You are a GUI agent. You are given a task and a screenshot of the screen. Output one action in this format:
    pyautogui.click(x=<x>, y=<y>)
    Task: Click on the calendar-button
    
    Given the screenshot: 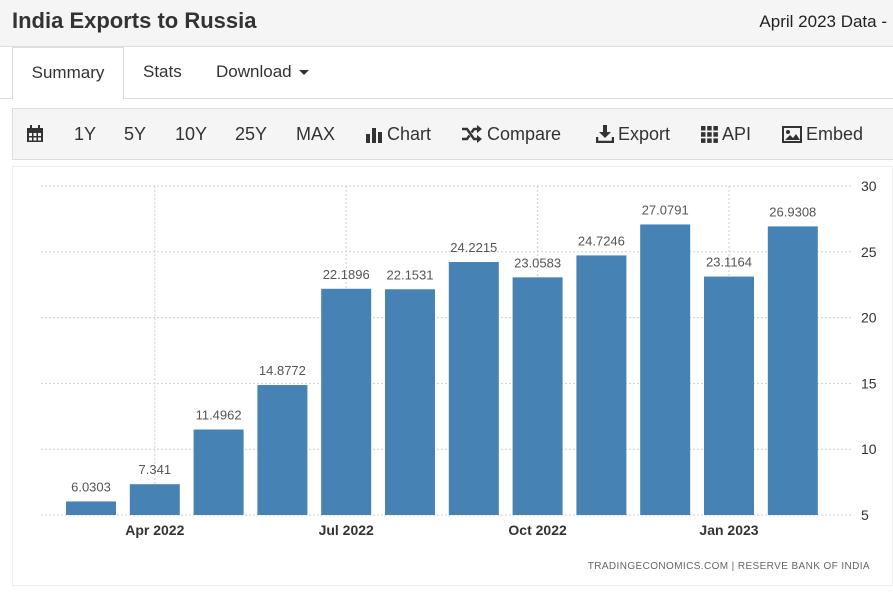 What is the action you would take?
    pyautogui.click(x=37, y=134)
    